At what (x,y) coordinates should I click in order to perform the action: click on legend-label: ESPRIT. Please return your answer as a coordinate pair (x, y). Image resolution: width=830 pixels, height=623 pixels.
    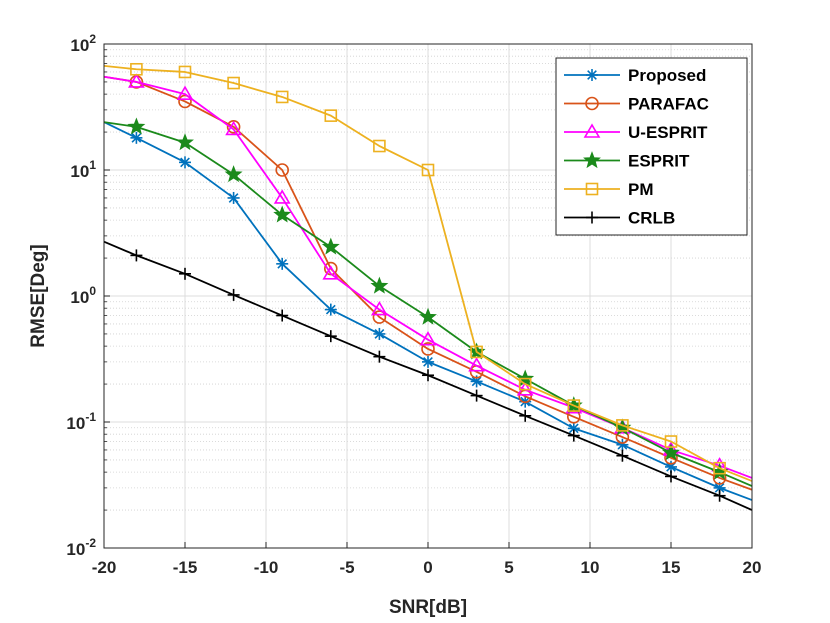
    Looking at the image, I should click on (659, 161).